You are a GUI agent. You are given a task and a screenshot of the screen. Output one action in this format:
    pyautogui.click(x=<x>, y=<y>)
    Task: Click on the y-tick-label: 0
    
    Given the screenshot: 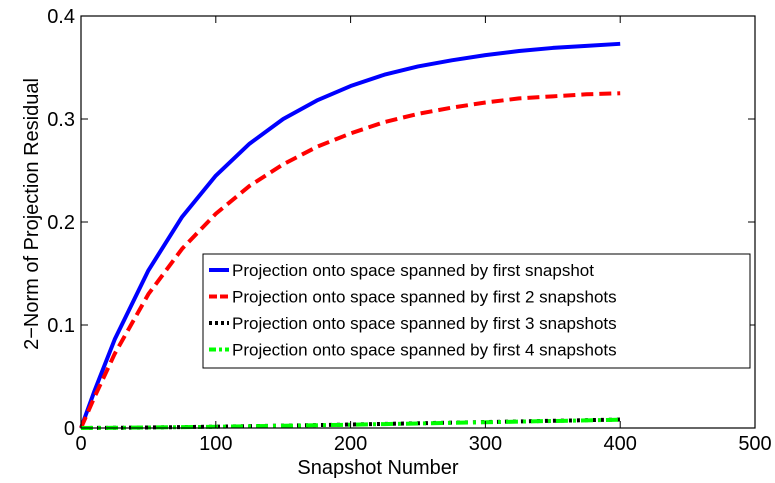 What is the action you would take?
    pyautogui.click(x=69, y=429)
    